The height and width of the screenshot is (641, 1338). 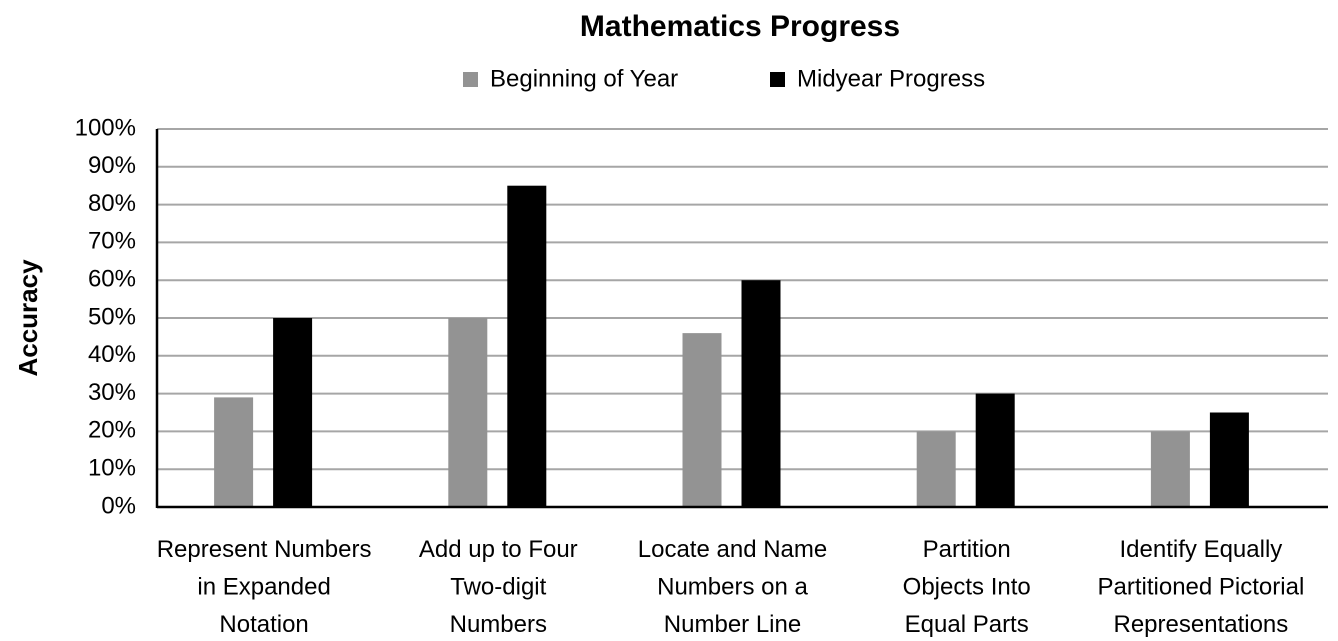 I want to click on y-axis-title: Accuracy, so click(x=28, y=318).